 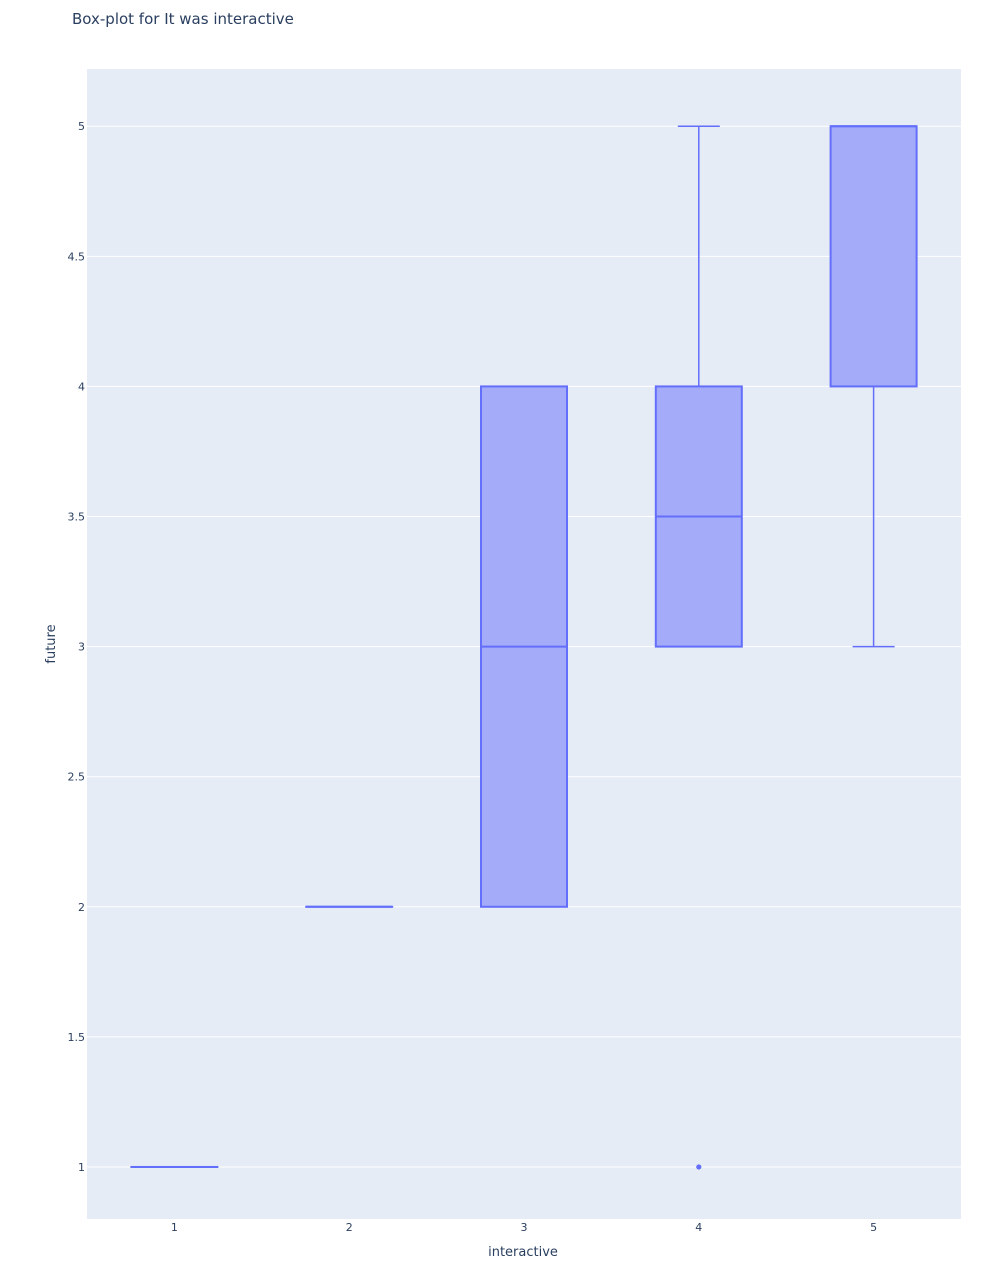 What do you see at coordinates (81, 907) in the screenshot?
I see `y-tick-label: 2` at bounding box center [81, 907].